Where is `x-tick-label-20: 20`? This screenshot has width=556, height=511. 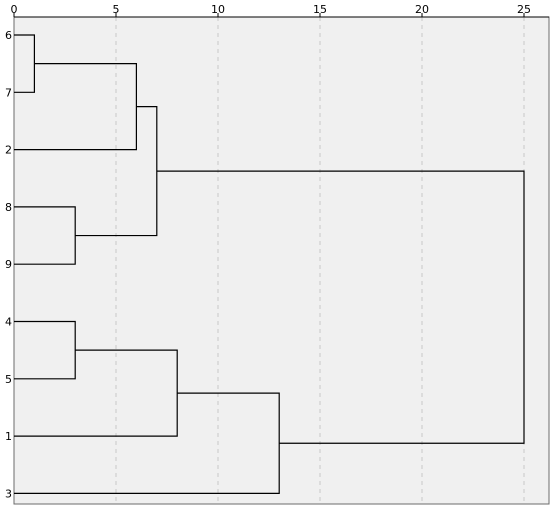
x-tick-label-20: 20 is located at coordinates (422, 9).